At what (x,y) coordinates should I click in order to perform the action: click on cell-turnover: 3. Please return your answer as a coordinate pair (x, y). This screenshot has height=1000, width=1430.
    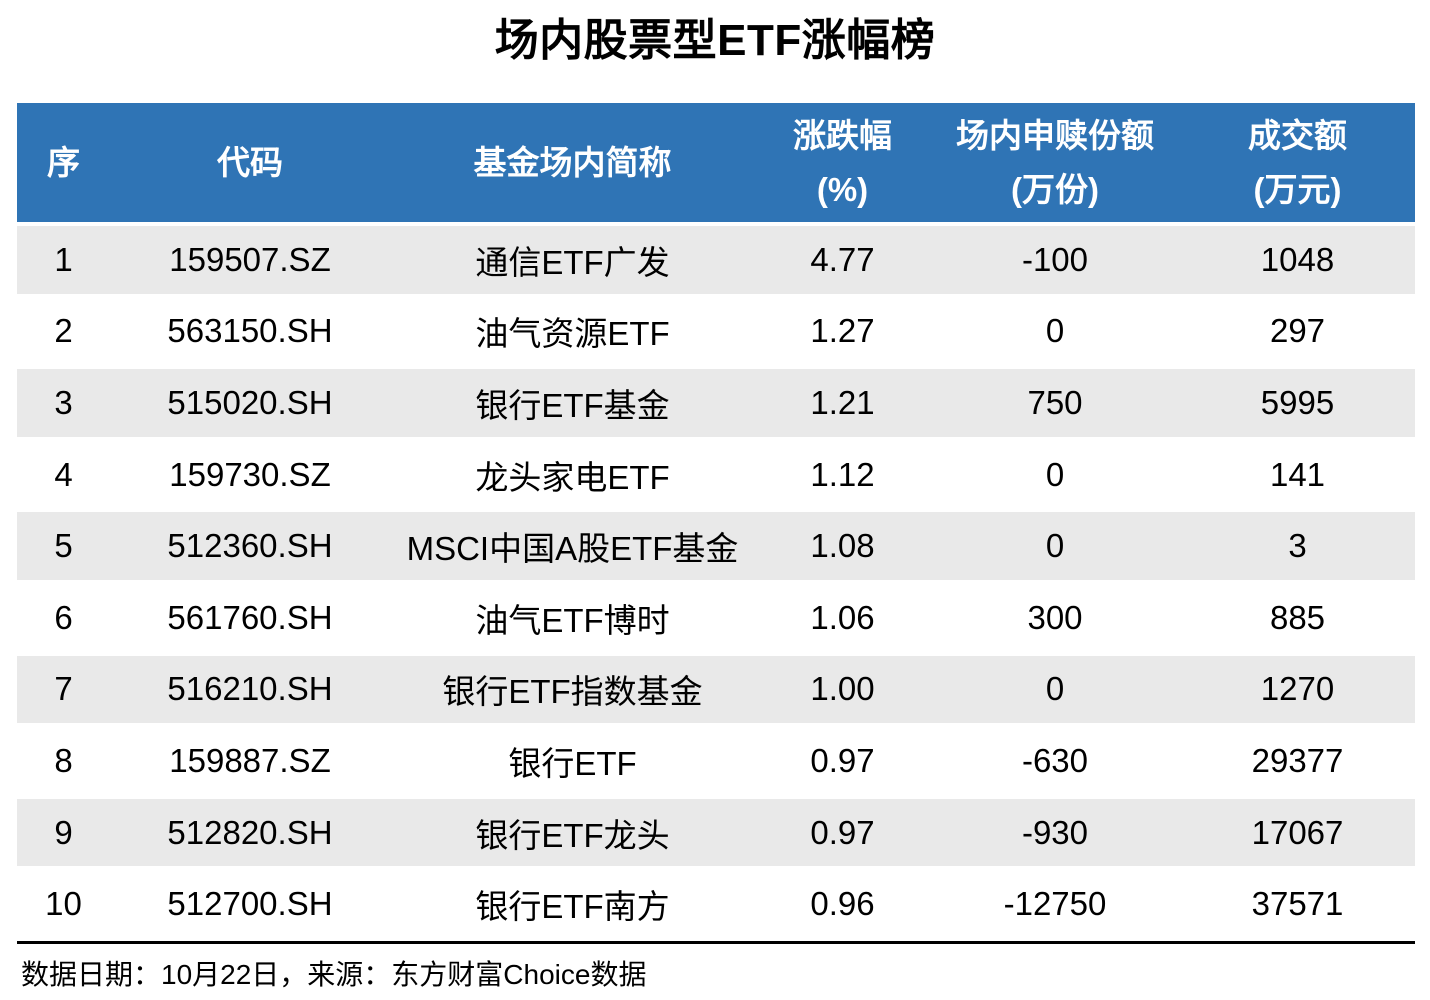
    Looking at the image, I should click on (1297, 546).